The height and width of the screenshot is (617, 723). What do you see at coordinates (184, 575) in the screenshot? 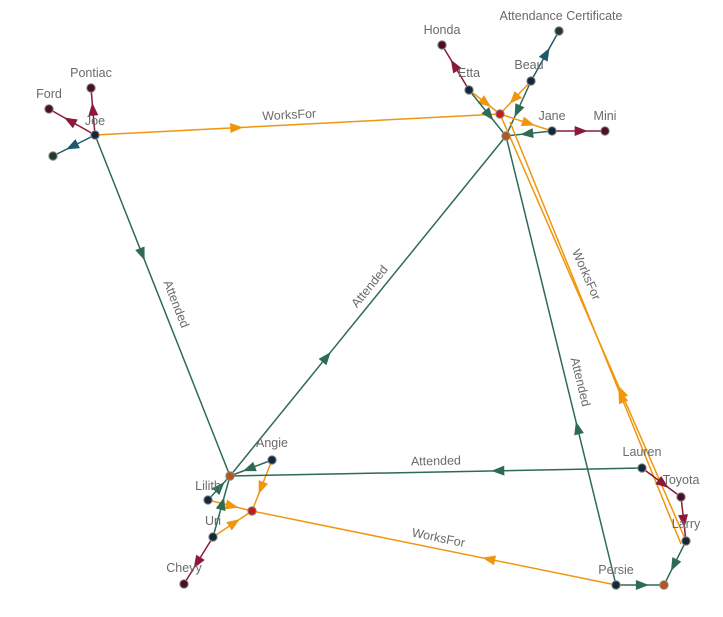
I see `node-chevy: Chevy` at bounding box center [184, 575].